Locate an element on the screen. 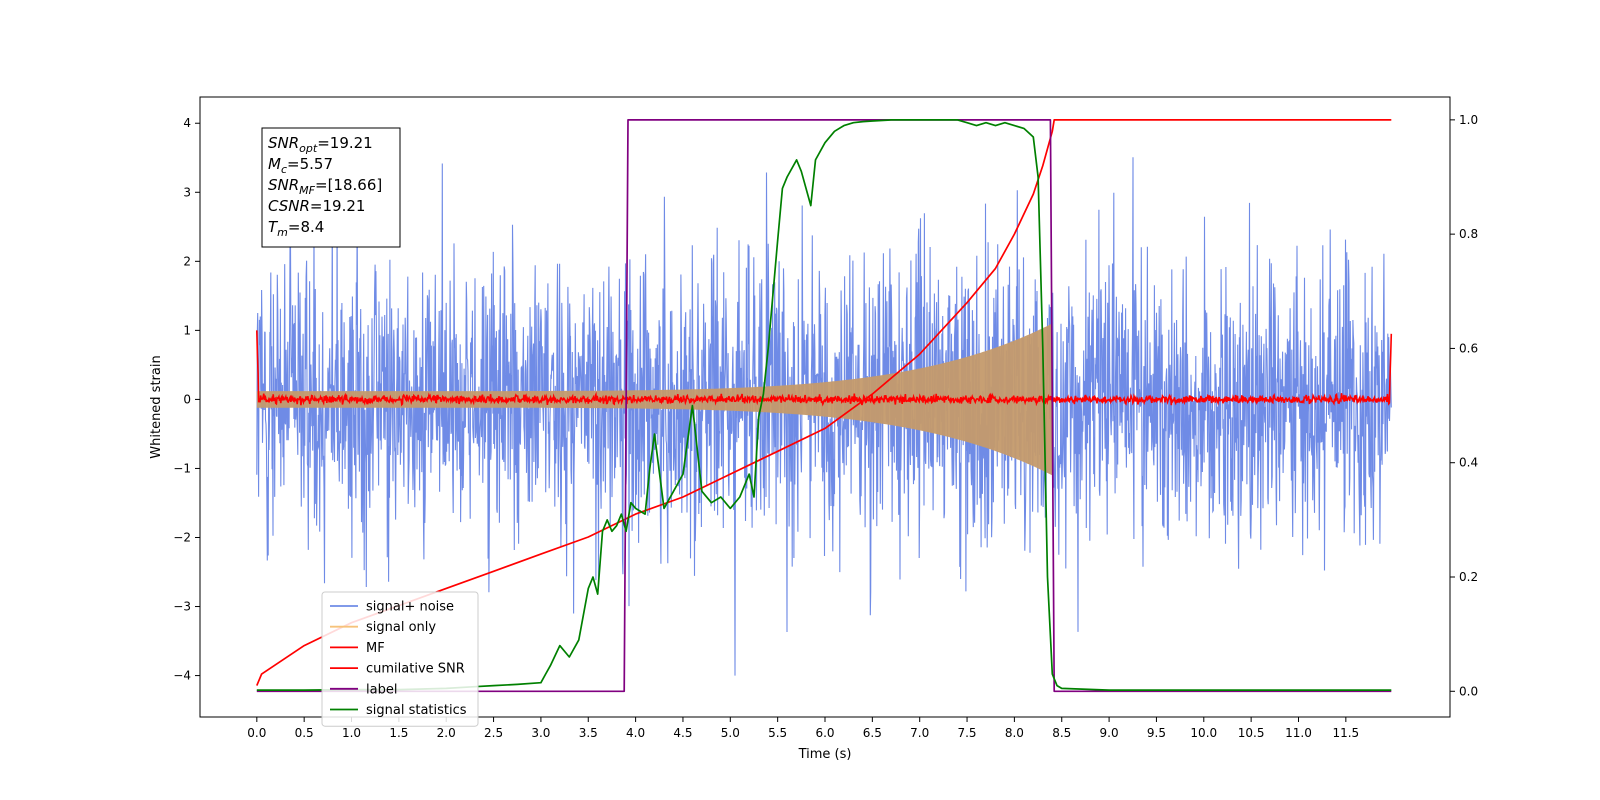 The image size is (1600, 800). x-tick-label: 9.0 is located at coordinates (1109, 733).